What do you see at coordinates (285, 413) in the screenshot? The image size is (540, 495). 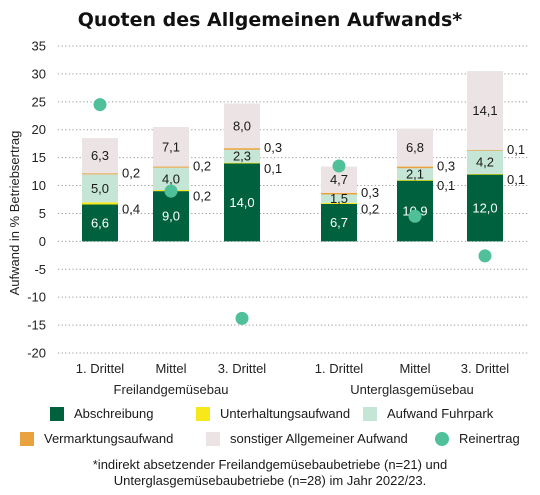 I see `legend-label: Unterhaltungsaufwand` at bounding box center [285, 413].